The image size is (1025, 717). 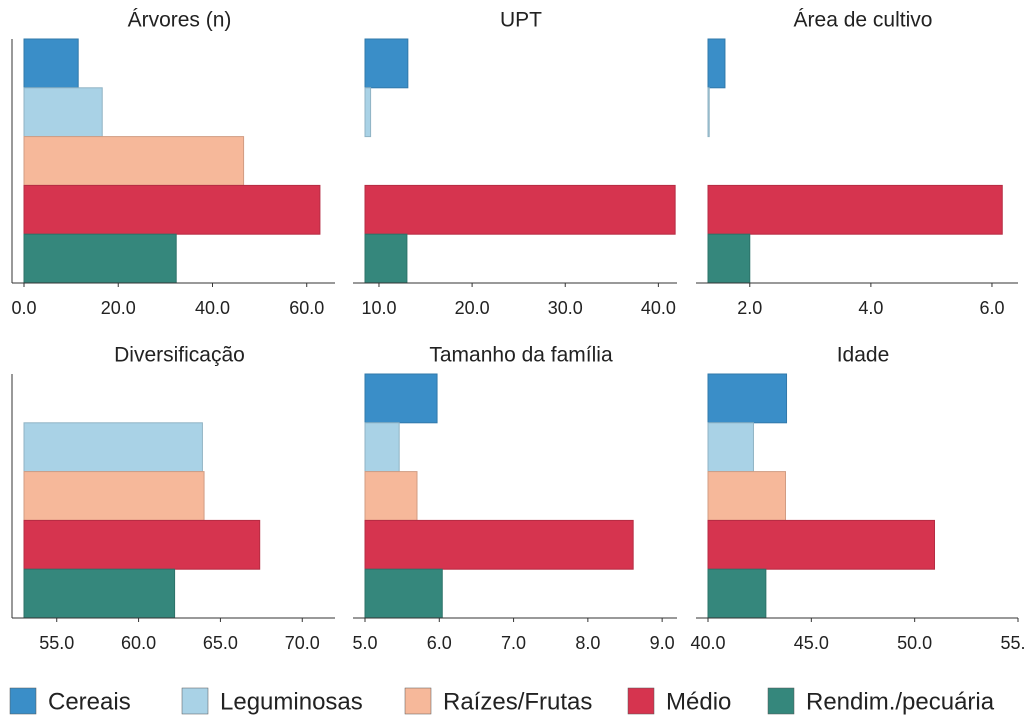 What do you see at coordinates (900, 701) in the screenshot?
I see `legend-label: Rendim./pecuária` at bounding box center [900, 701].